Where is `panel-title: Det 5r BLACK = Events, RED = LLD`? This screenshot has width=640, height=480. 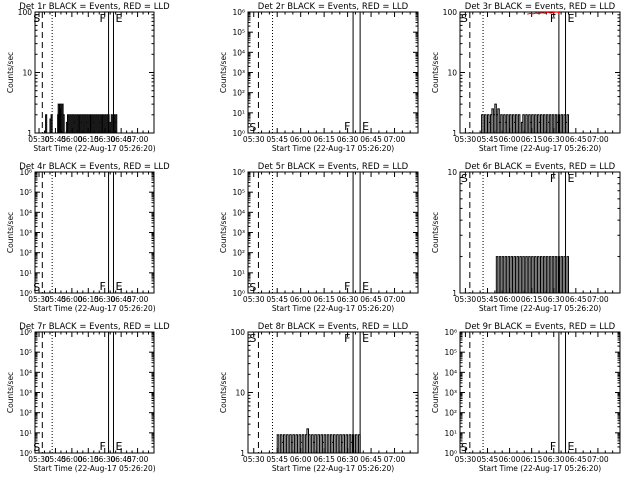 panel-title: Det 5r BLACK = Events, RED = LLD is located at coordinates (333, 167).